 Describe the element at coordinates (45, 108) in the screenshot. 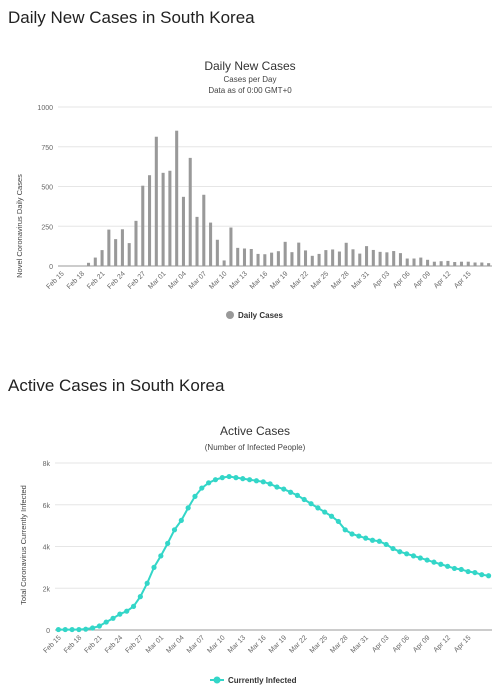

I see `y-tick-label: 1000` at that location.